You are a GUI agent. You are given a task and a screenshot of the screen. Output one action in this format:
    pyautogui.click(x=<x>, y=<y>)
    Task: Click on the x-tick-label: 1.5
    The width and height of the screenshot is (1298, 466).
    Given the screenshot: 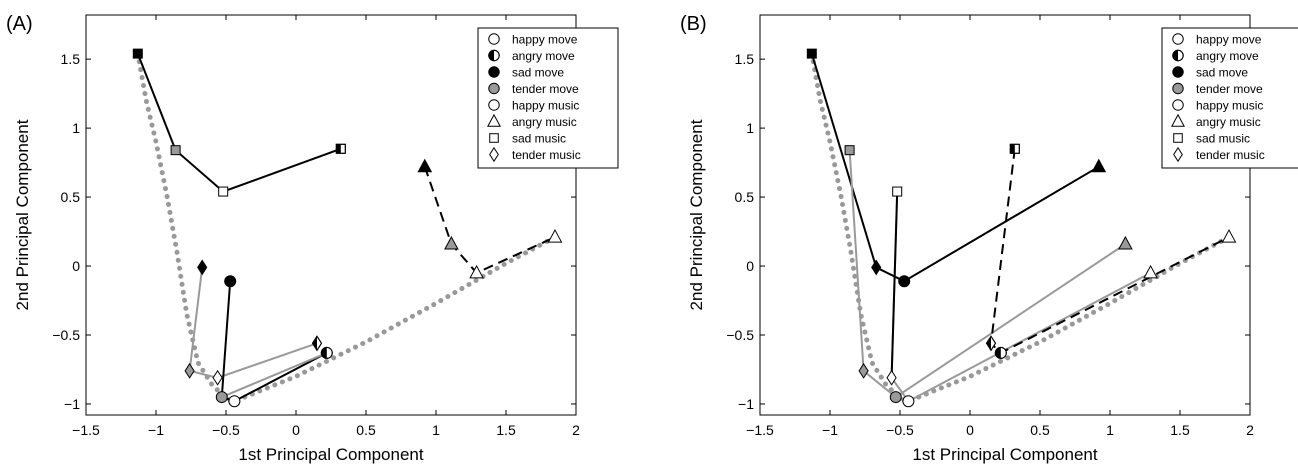 What is the action you would take?
    pyautogui.click(x=1180, y=430)
    